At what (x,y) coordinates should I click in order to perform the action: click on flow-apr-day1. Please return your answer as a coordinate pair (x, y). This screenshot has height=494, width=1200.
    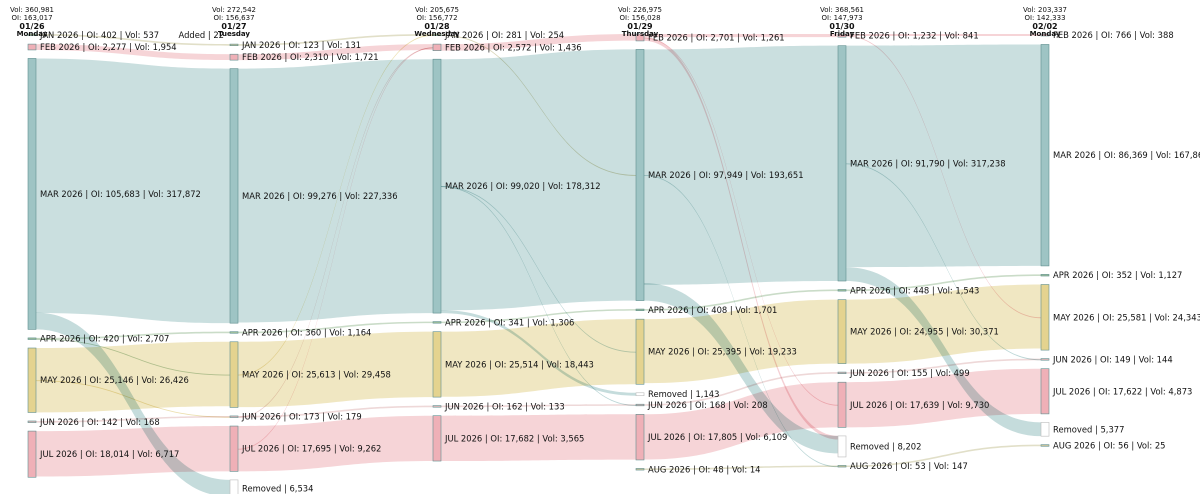
    Looking at the image, I should click on (335, 327).